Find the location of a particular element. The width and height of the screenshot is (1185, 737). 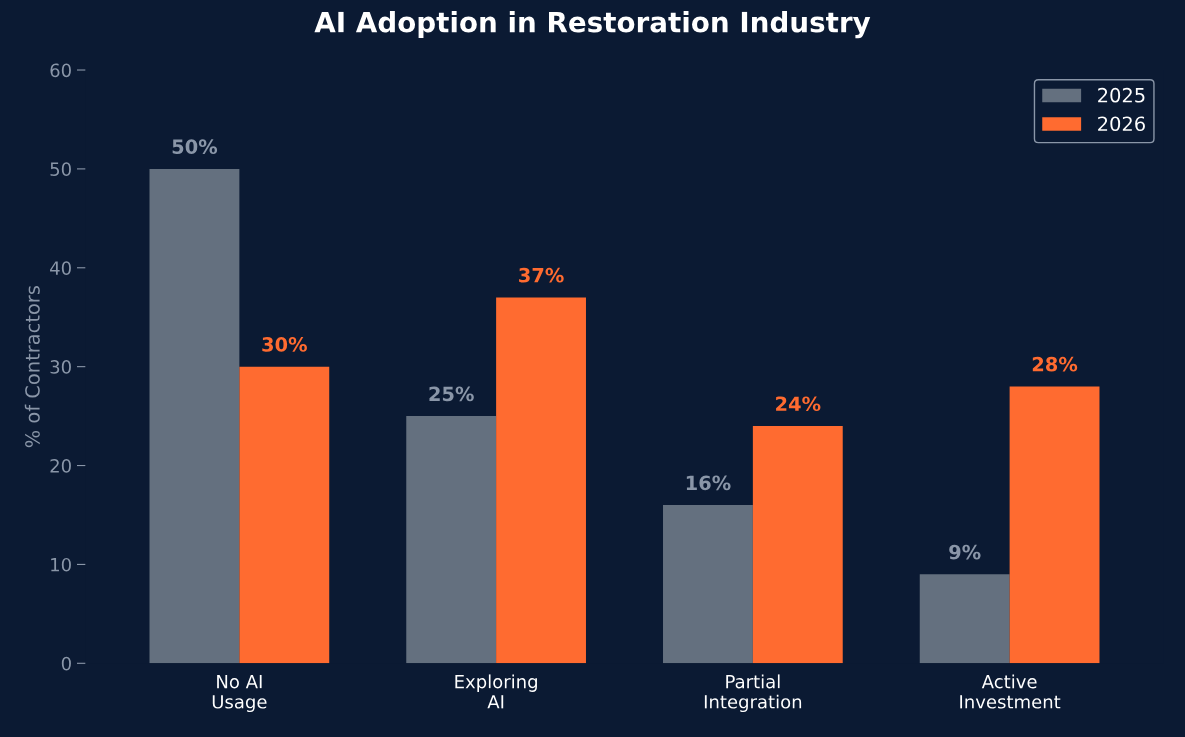

y-tick-label: 40 is located at coordinates (60, 268).